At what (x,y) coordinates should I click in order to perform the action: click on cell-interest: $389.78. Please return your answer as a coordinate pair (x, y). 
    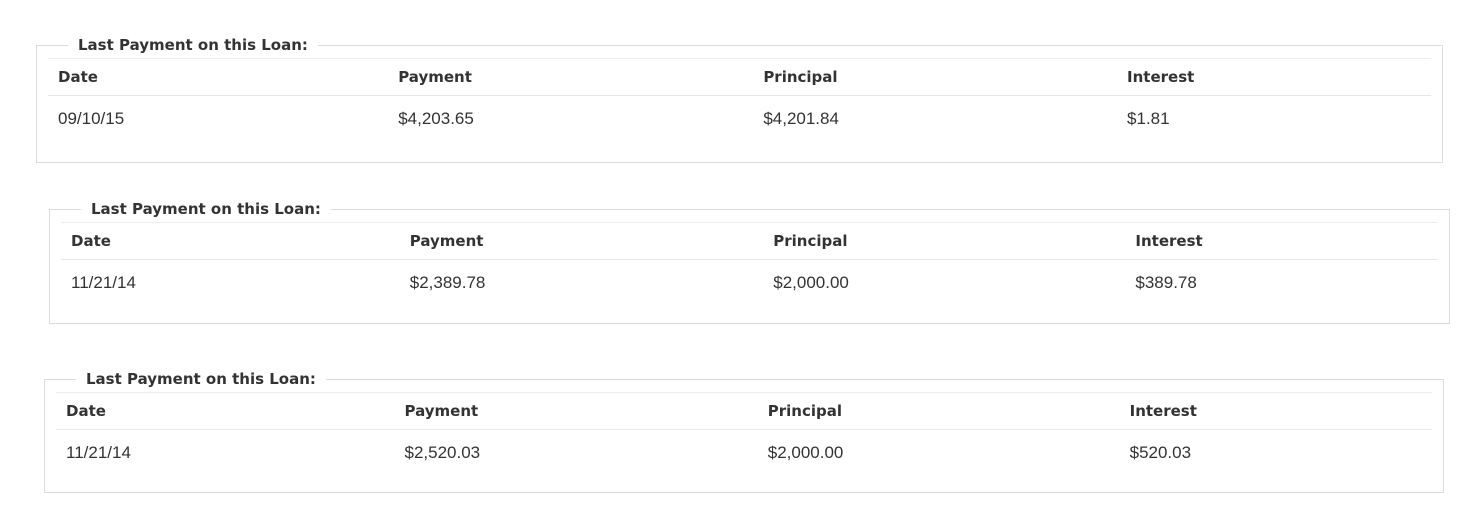
    Looking at the image, I should click on (1166, 282).